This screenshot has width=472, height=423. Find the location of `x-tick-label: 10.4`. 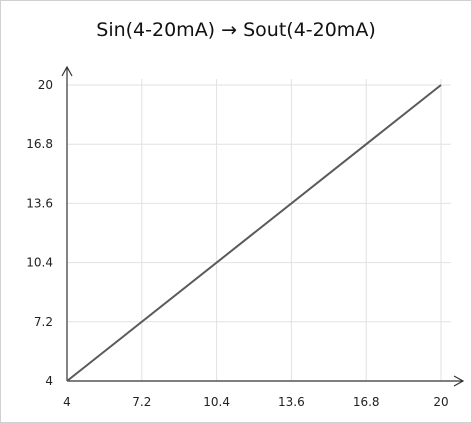

x-tick-label: 10.4 is located at coordinates (216, 402).